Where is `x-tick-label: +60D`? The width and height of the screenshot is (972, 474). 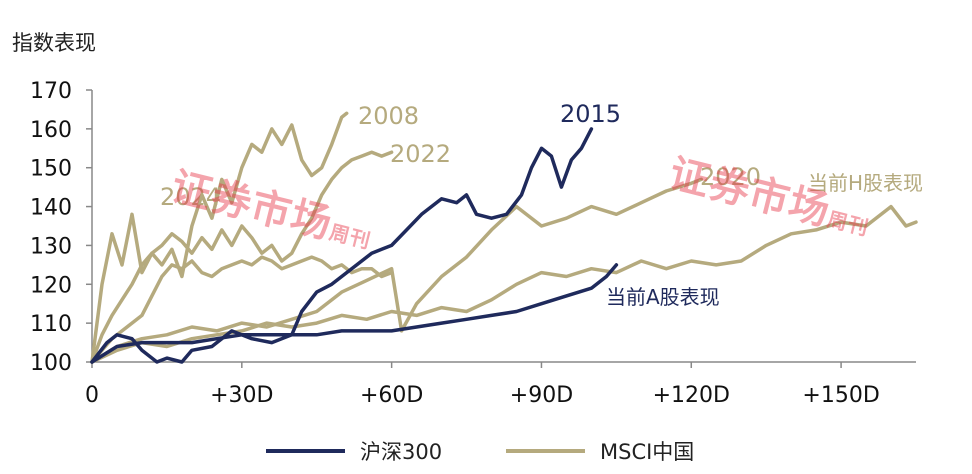
x-tick-label: +60D is located at coordinates (391, 395).